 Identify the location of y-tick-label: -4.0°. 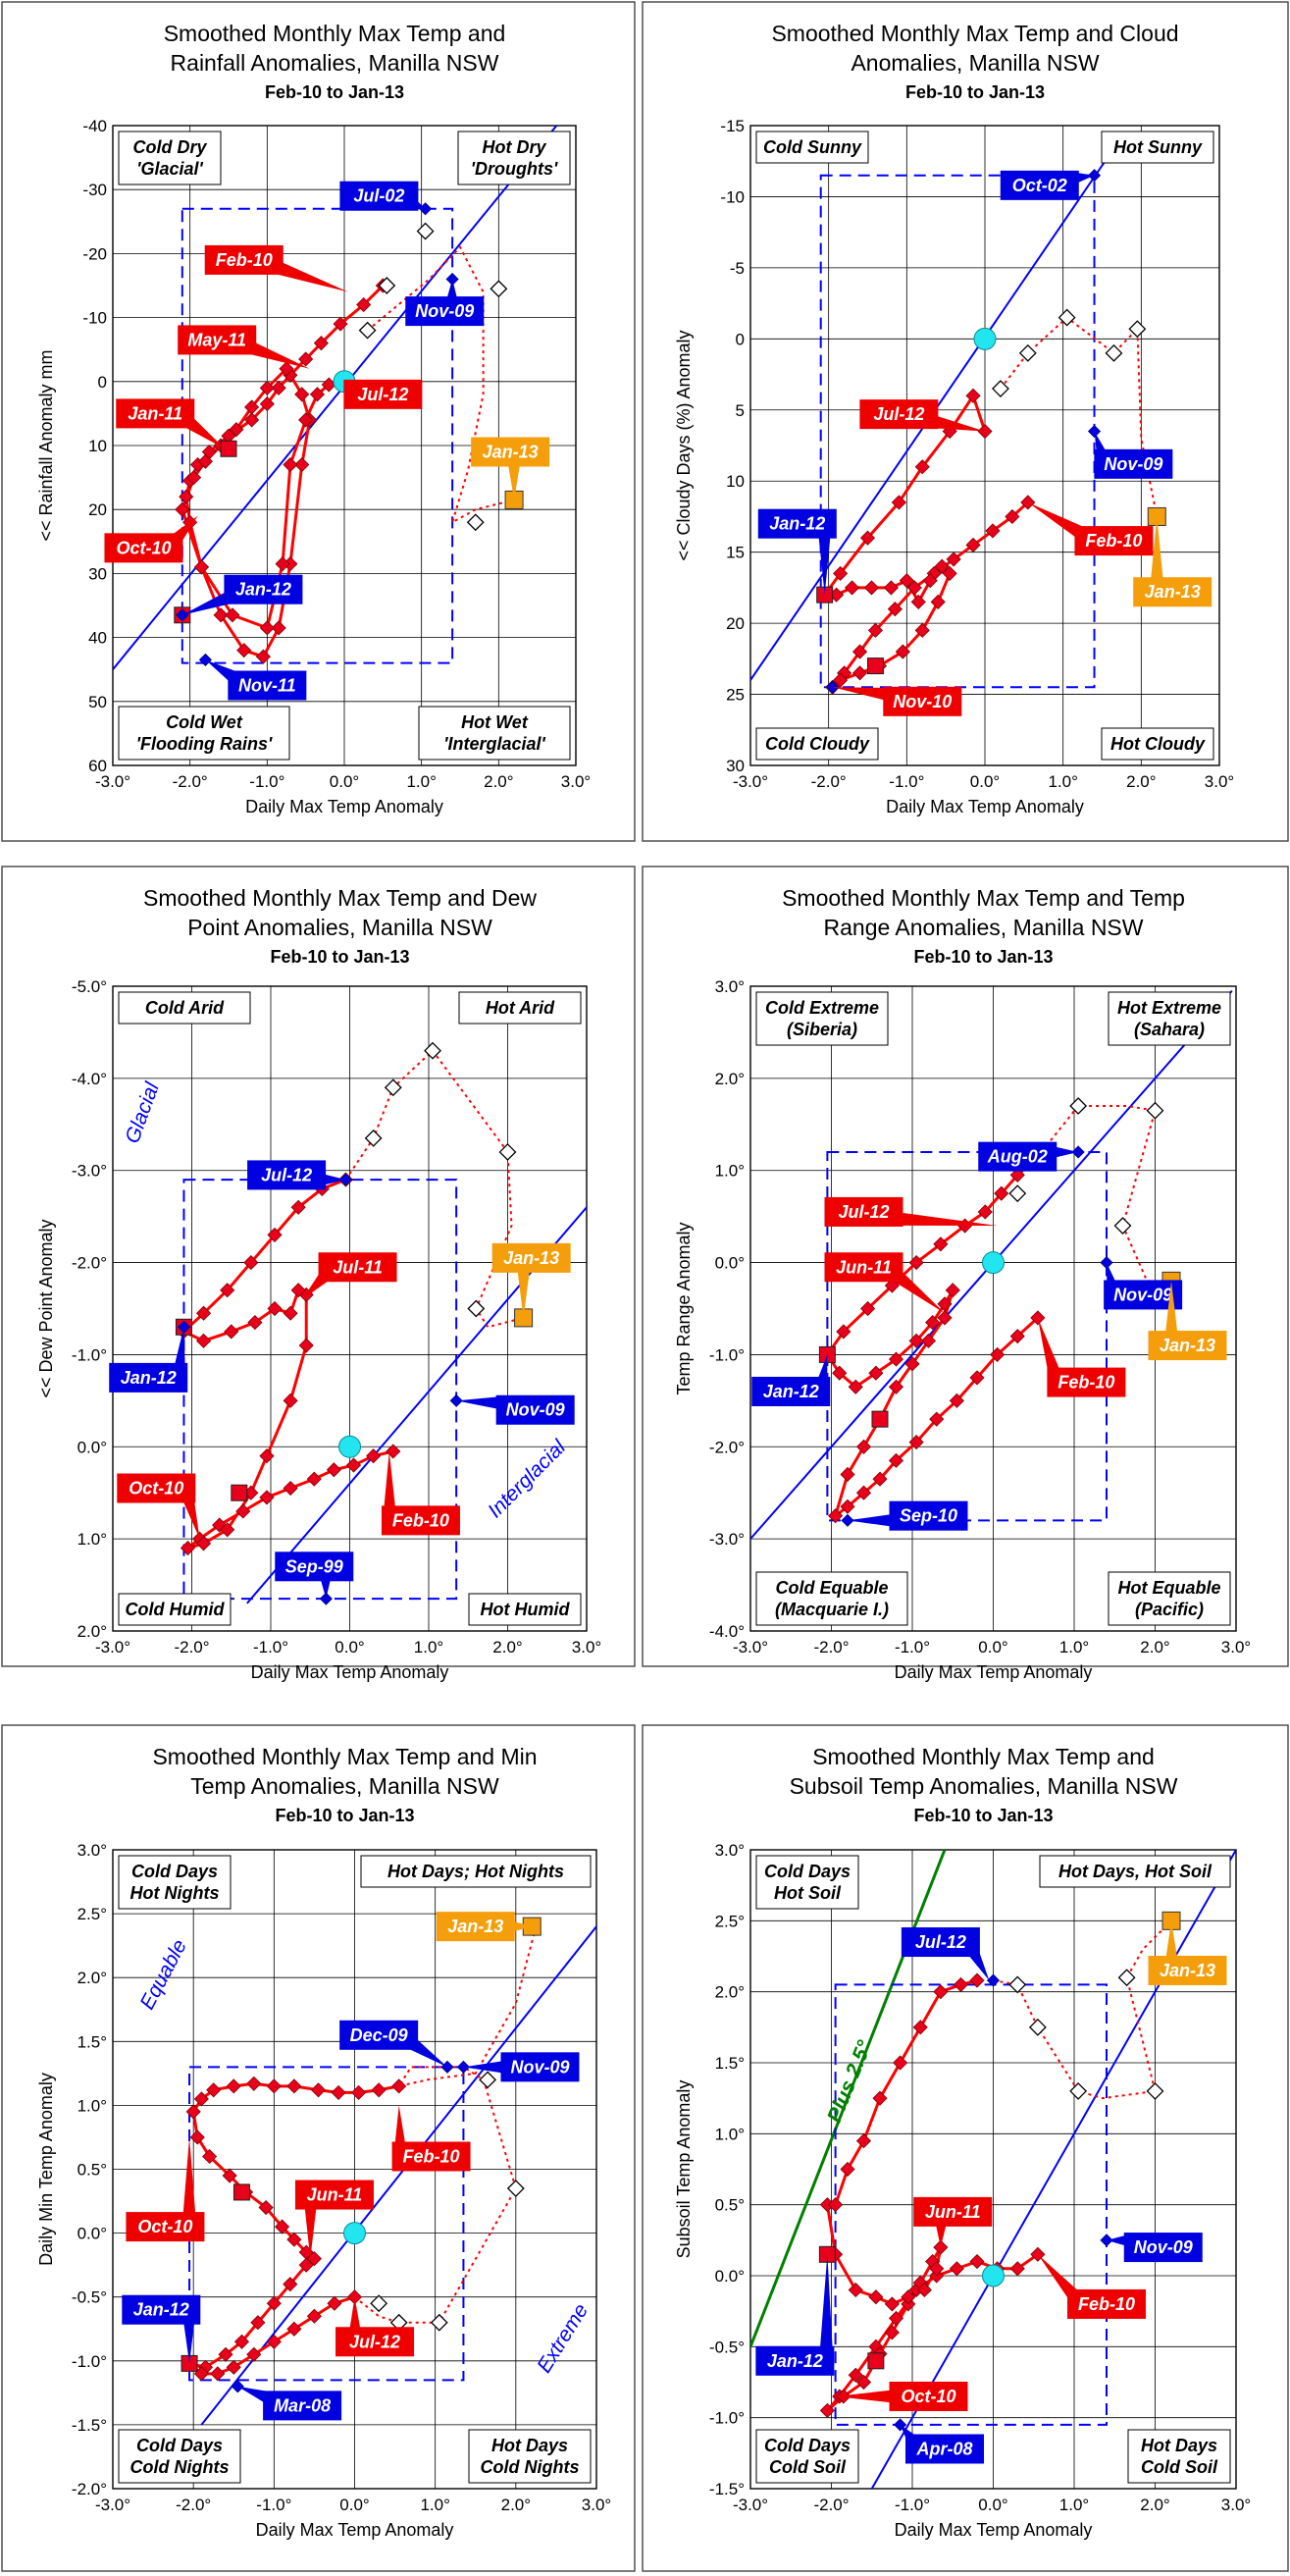
(727, 1631).